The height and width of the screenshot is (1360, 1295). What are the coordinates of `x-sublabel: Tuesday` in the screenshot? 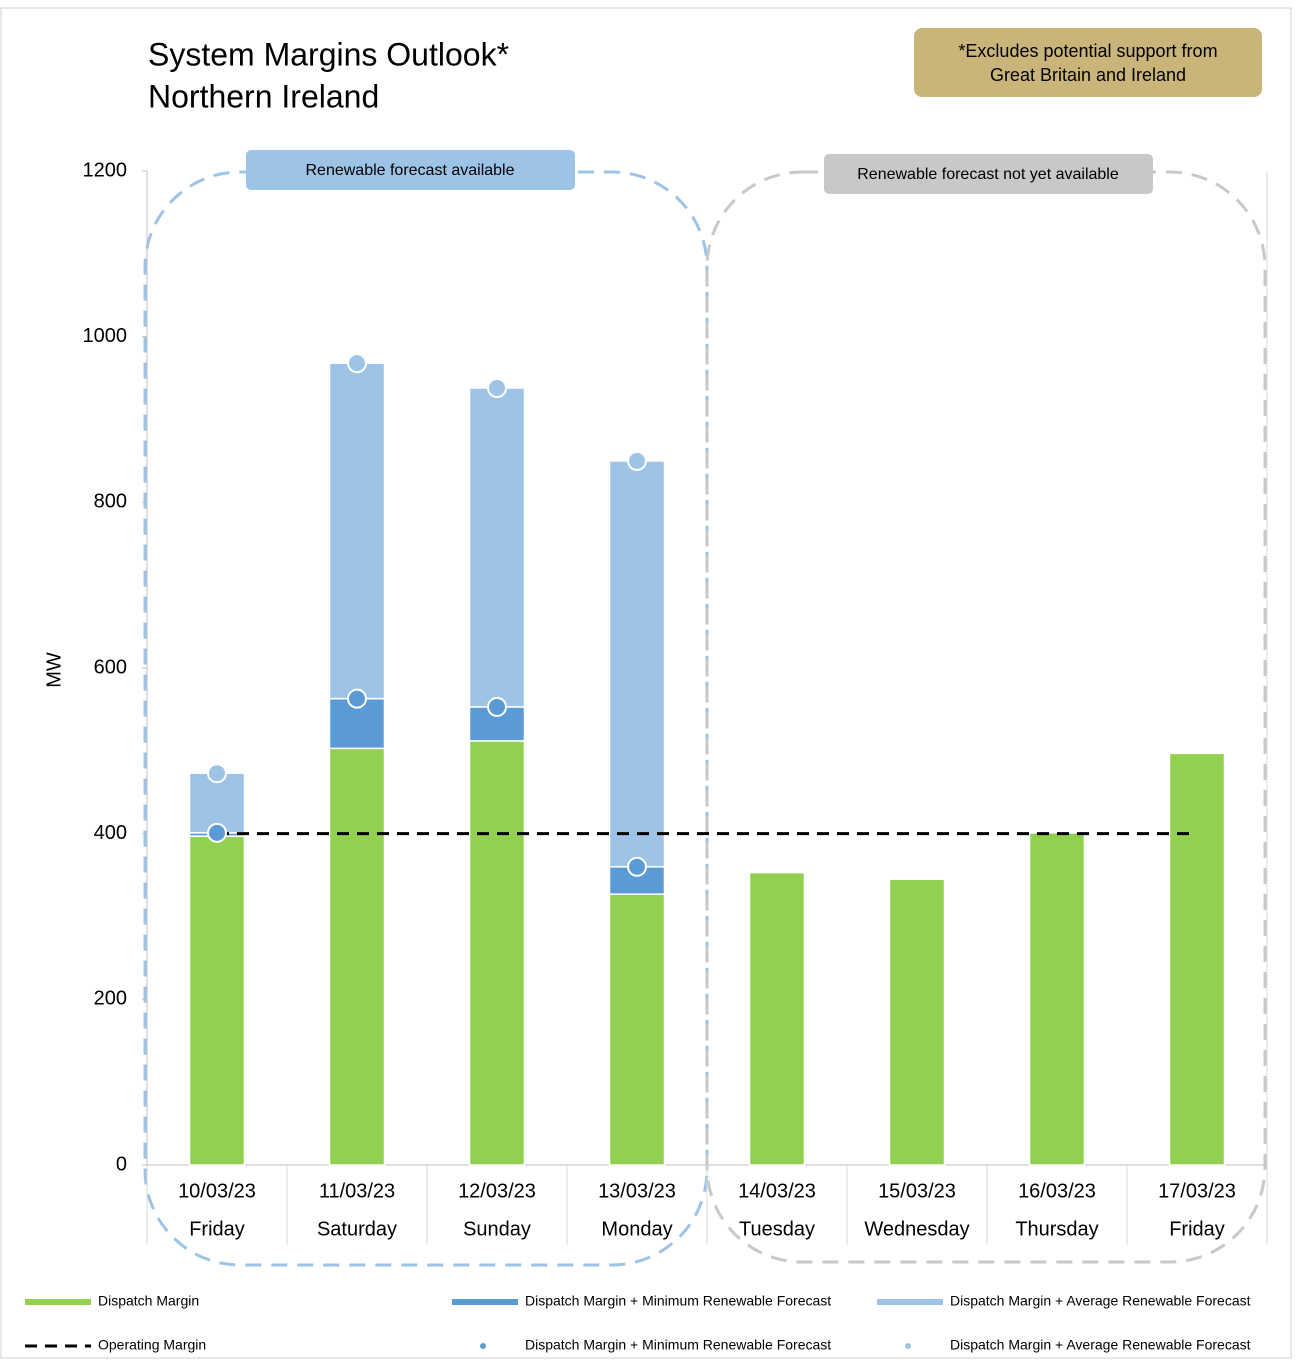 It's located at (777, 1229).